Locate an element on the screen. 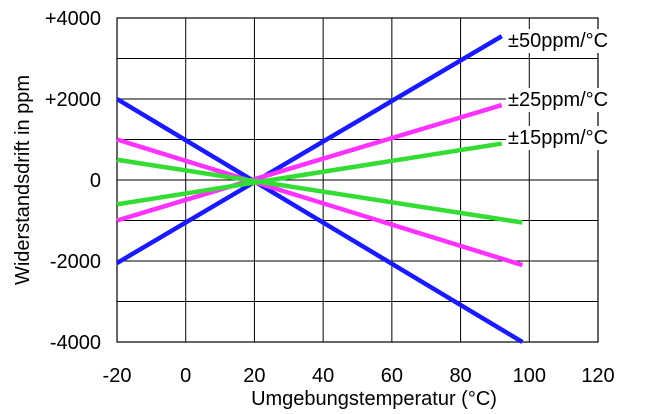 The image size is (646, 414). x-tick-label: -20 is located at coordinates (117, 376).